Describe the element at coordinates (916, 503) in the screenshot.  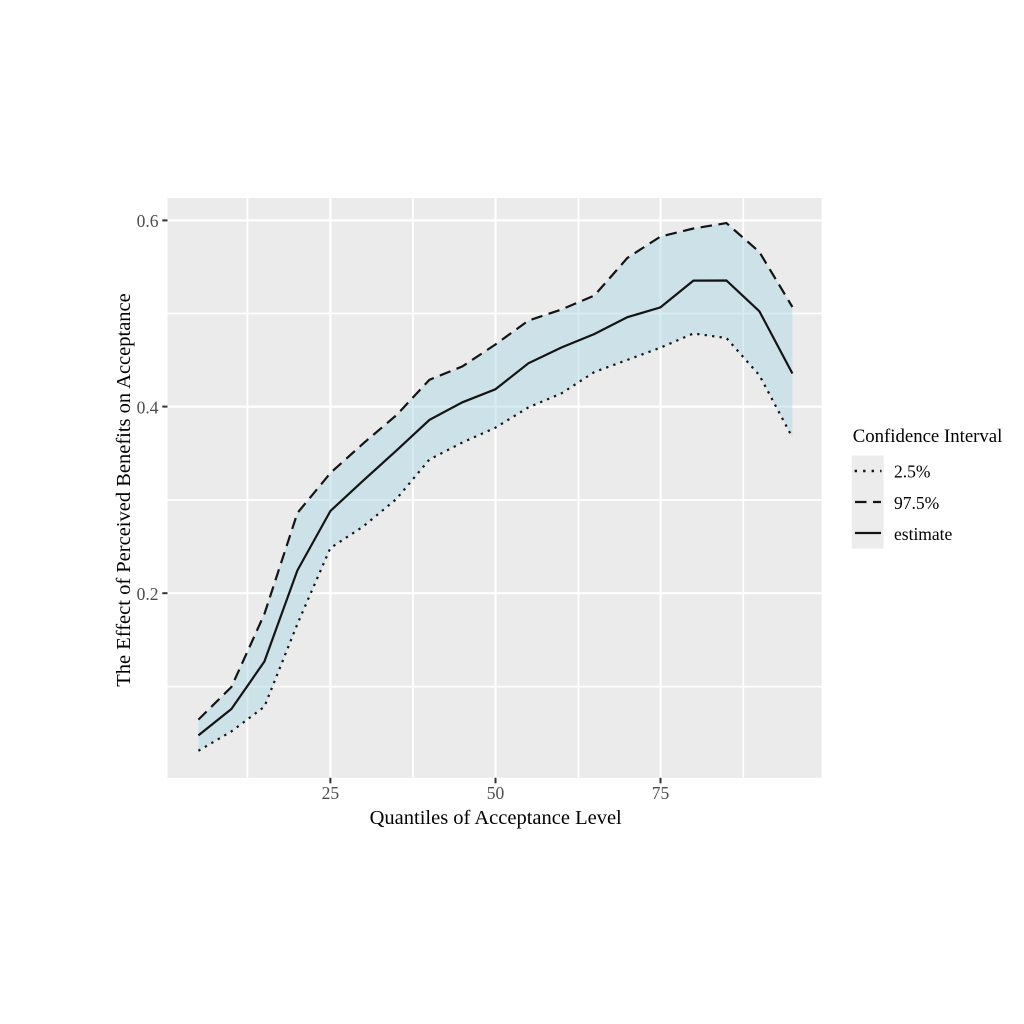
I see `svg-text: 97.5%` at that location.